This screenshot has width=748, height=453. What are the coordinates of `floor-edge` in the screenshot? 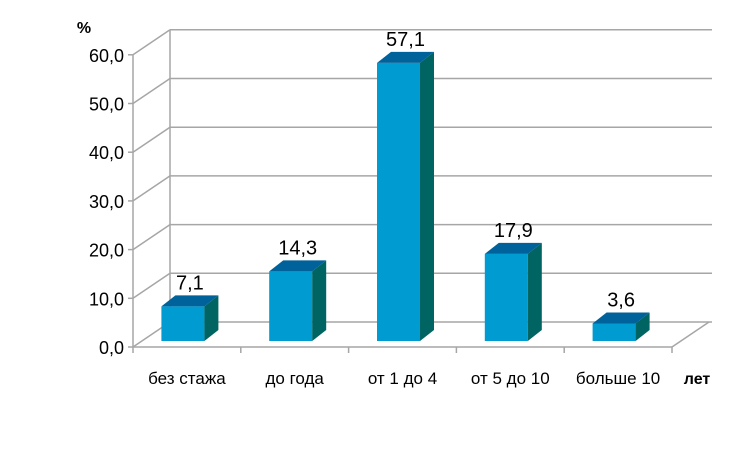 It's located at (690, 334).